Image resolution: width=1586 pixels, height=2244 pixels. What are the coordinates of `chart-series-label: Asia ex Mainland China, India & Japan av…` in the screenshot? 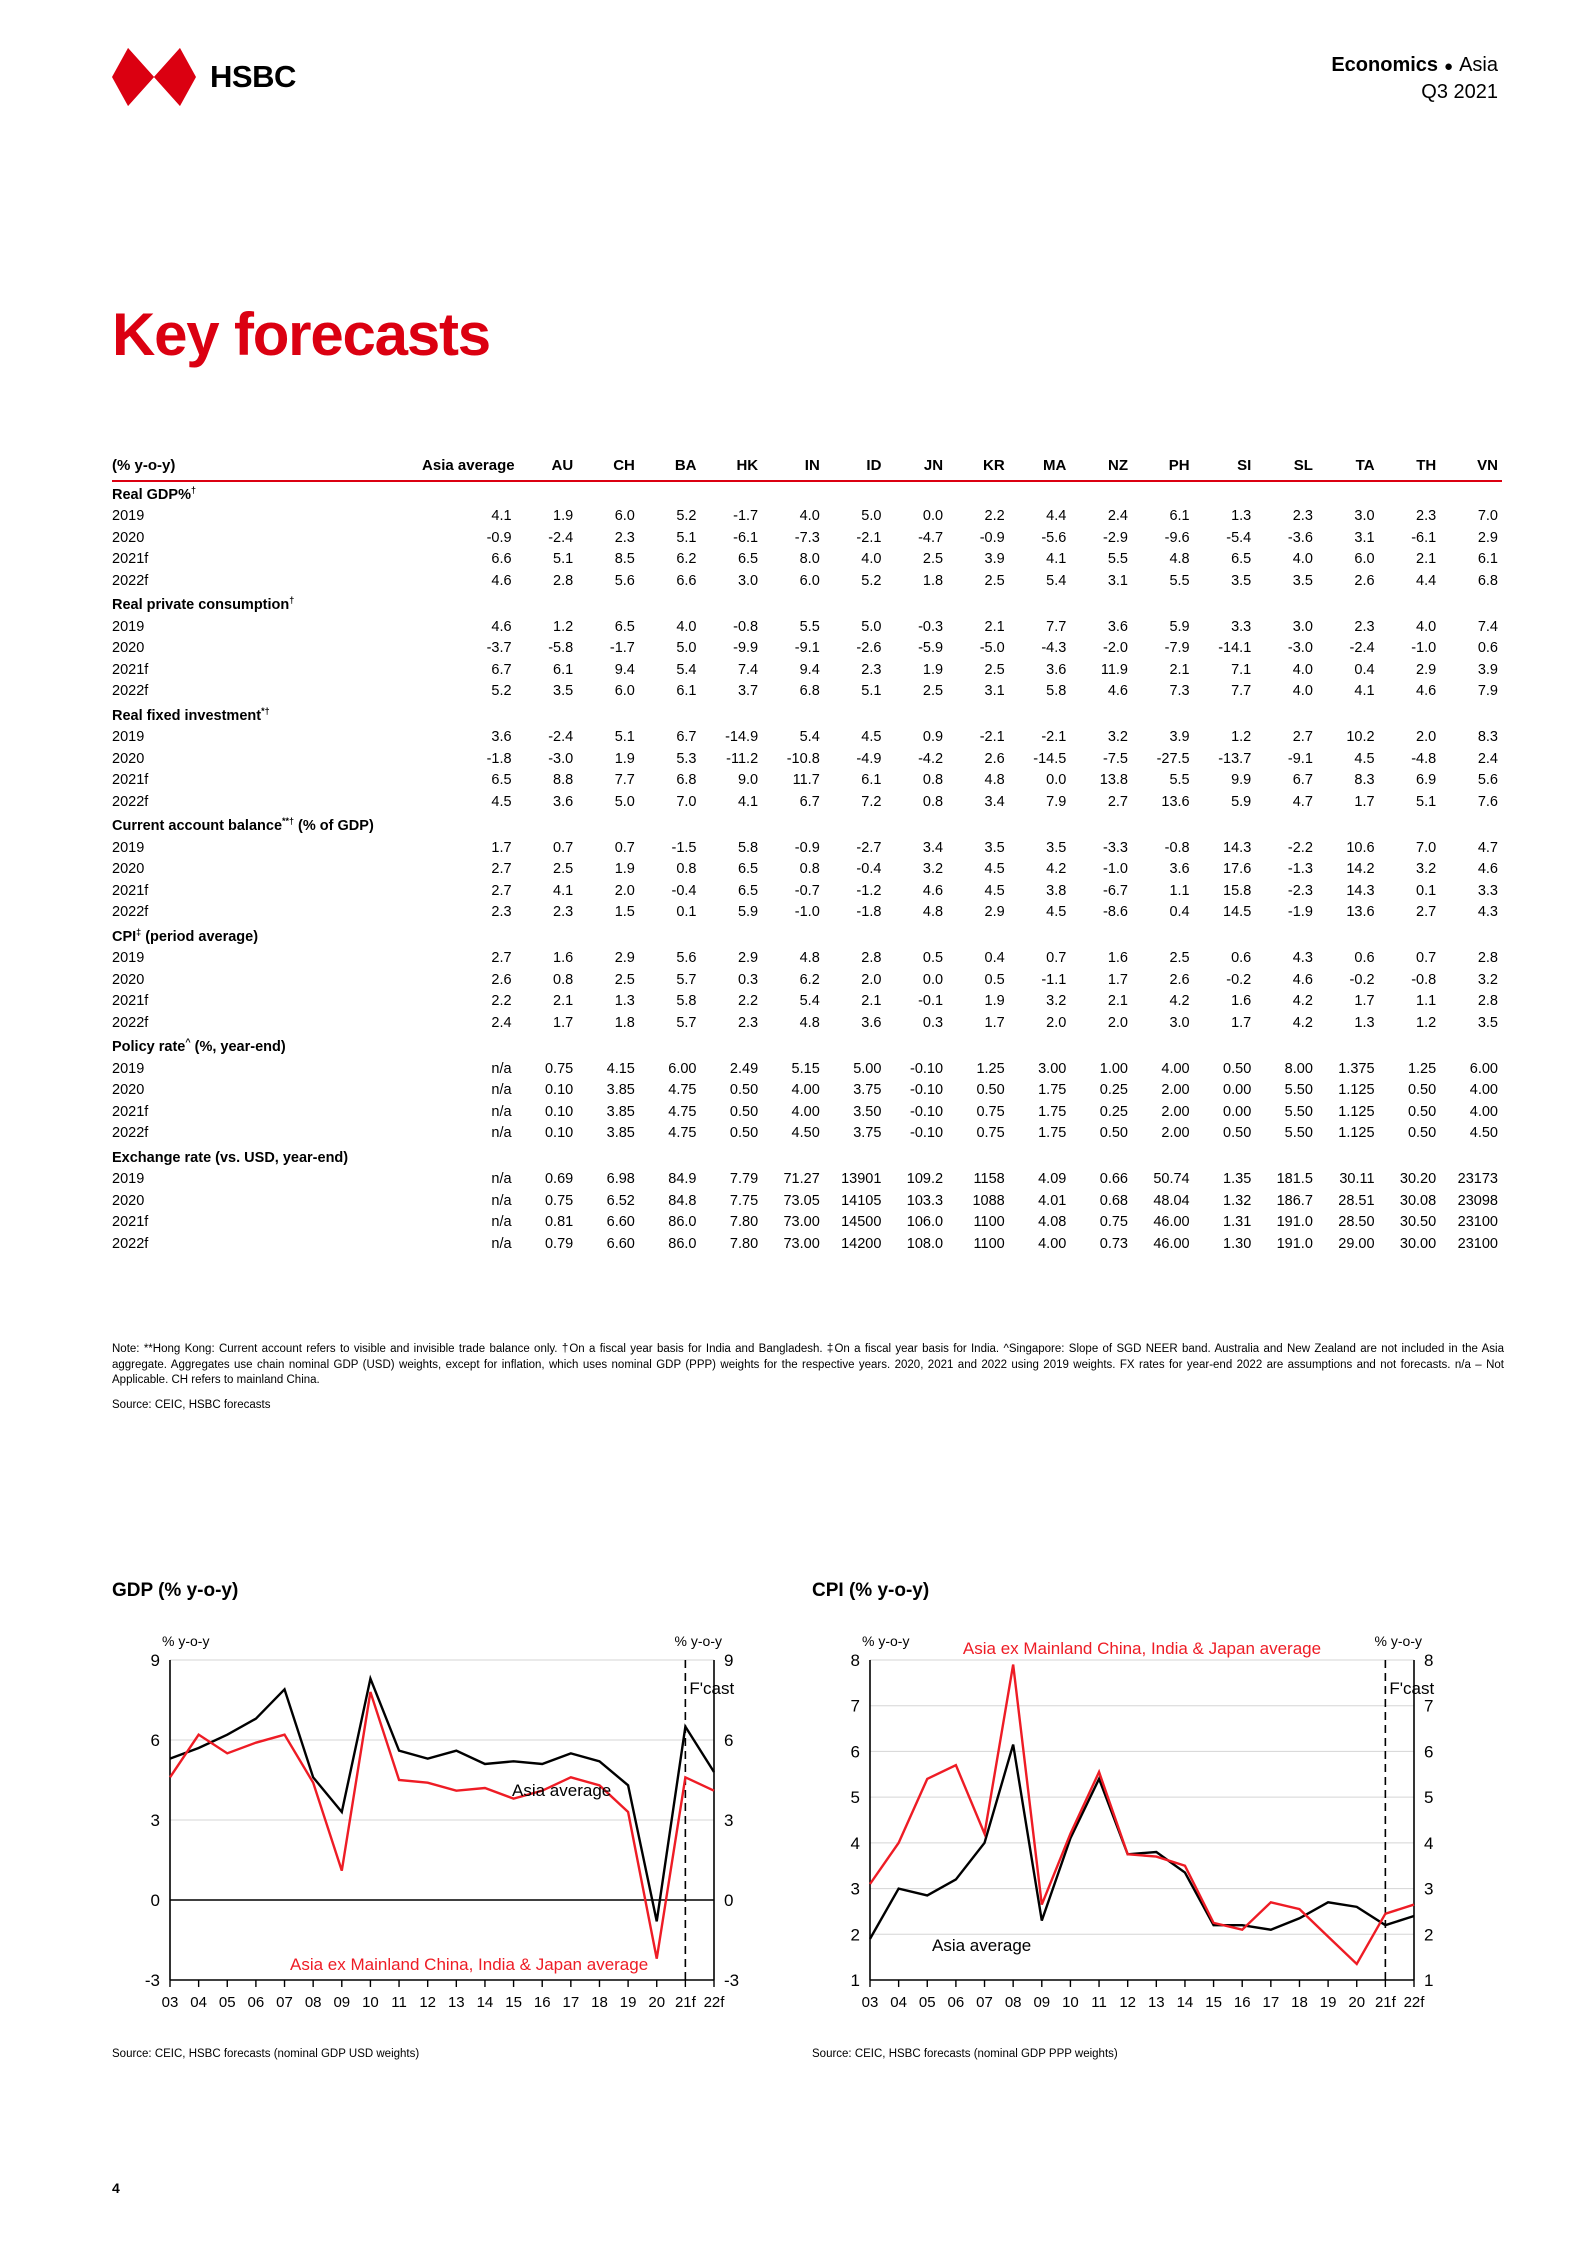 It's located at (1142, 1648).